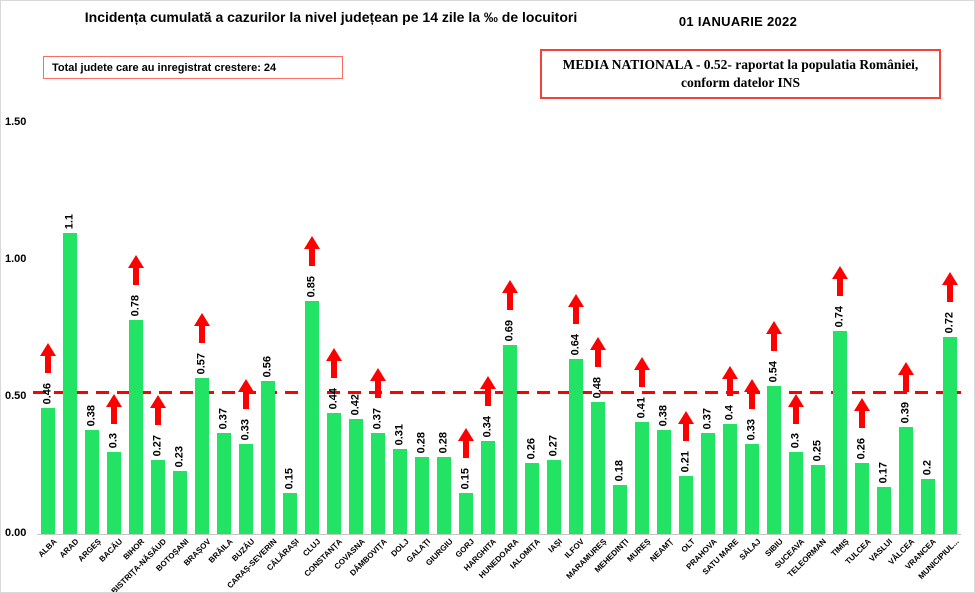 This screenshot has height=593, width=975. I want to click on bar-group-covasna: 0.42, so click(356, 317).